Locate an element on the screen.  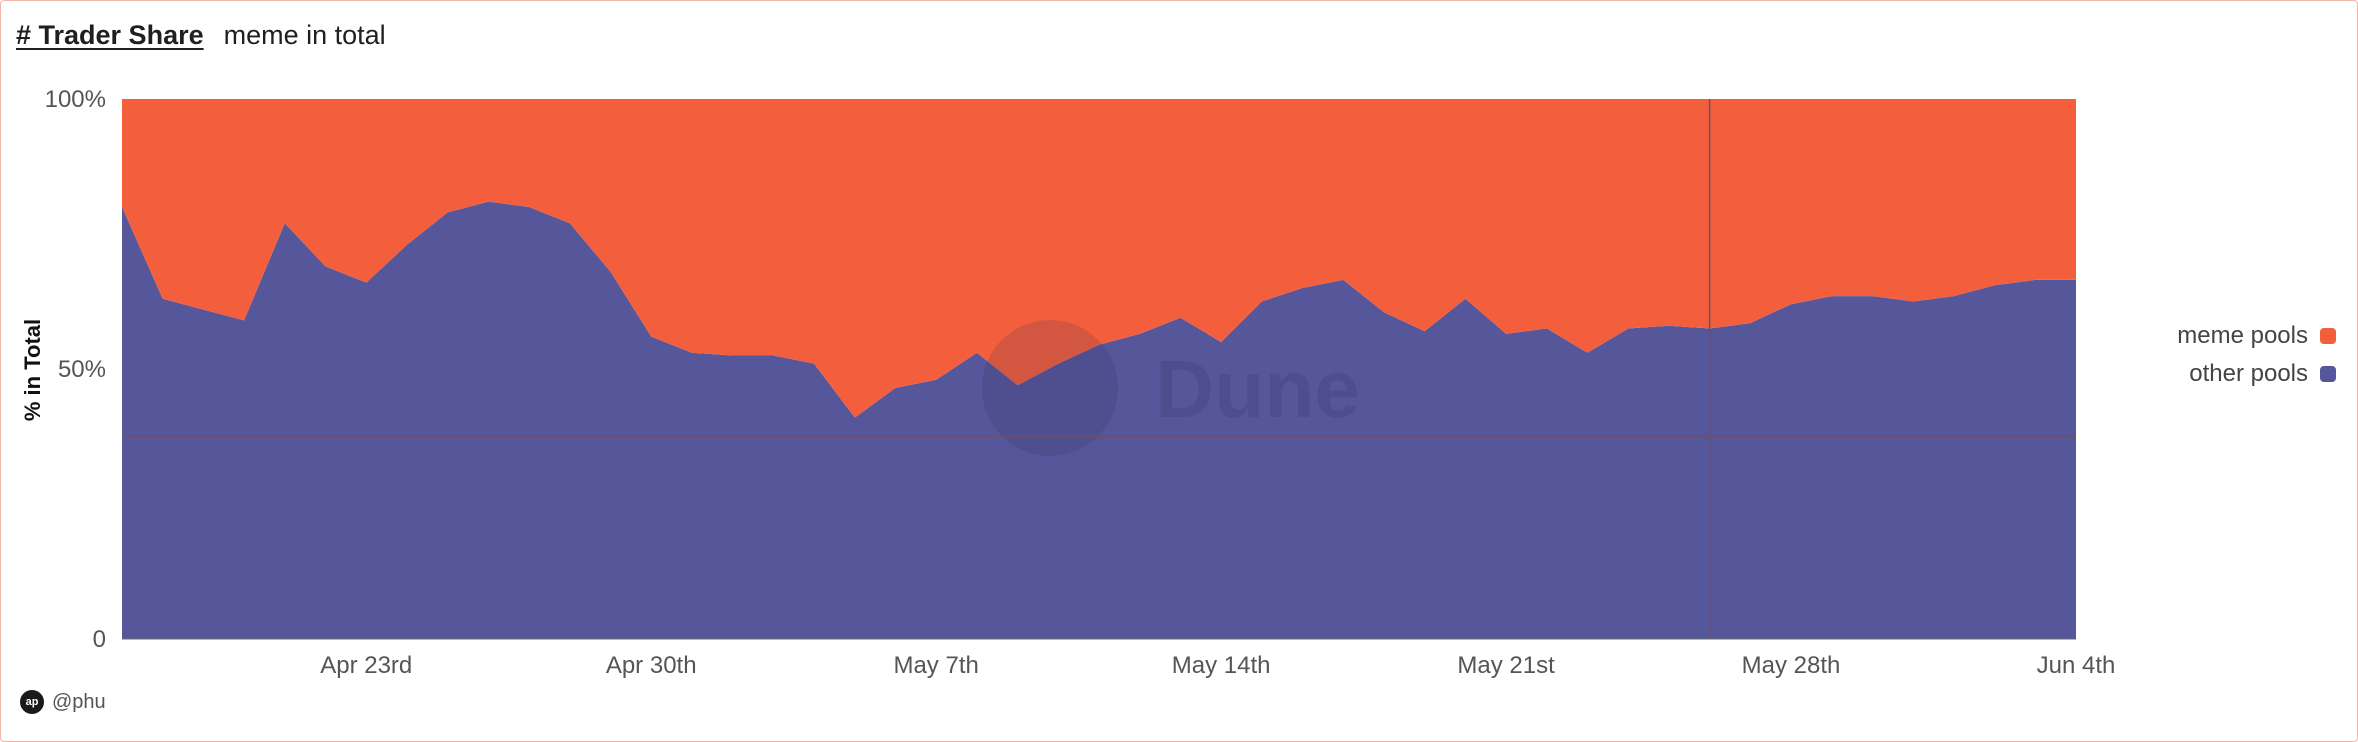
x-tick-label: May 21st is located at coordinates (1506, 665).